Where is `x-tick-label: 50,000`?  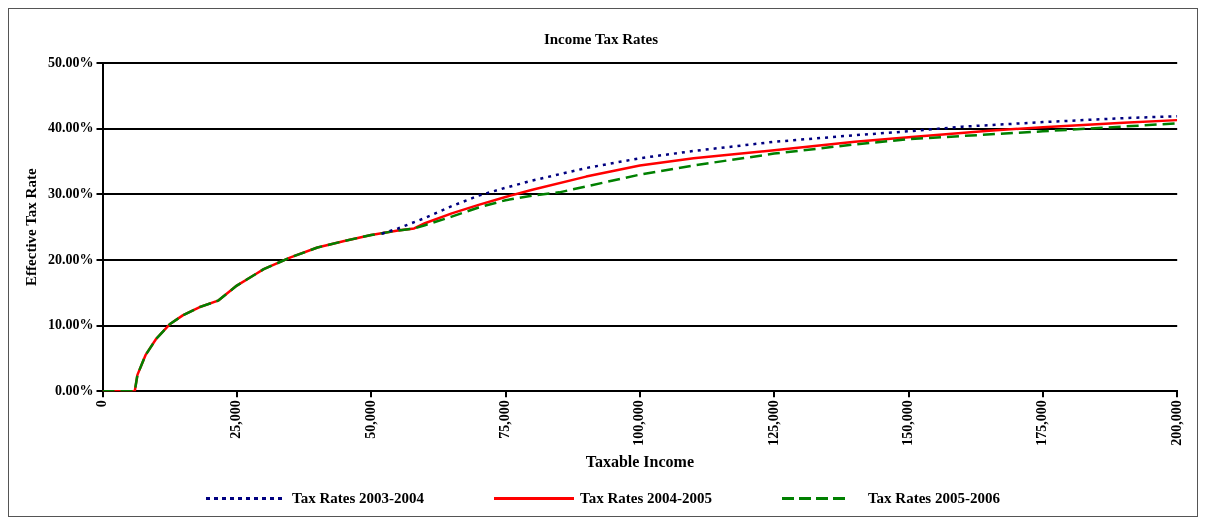 x-tick-label: 50,000 is located at coordinates (370, 419).